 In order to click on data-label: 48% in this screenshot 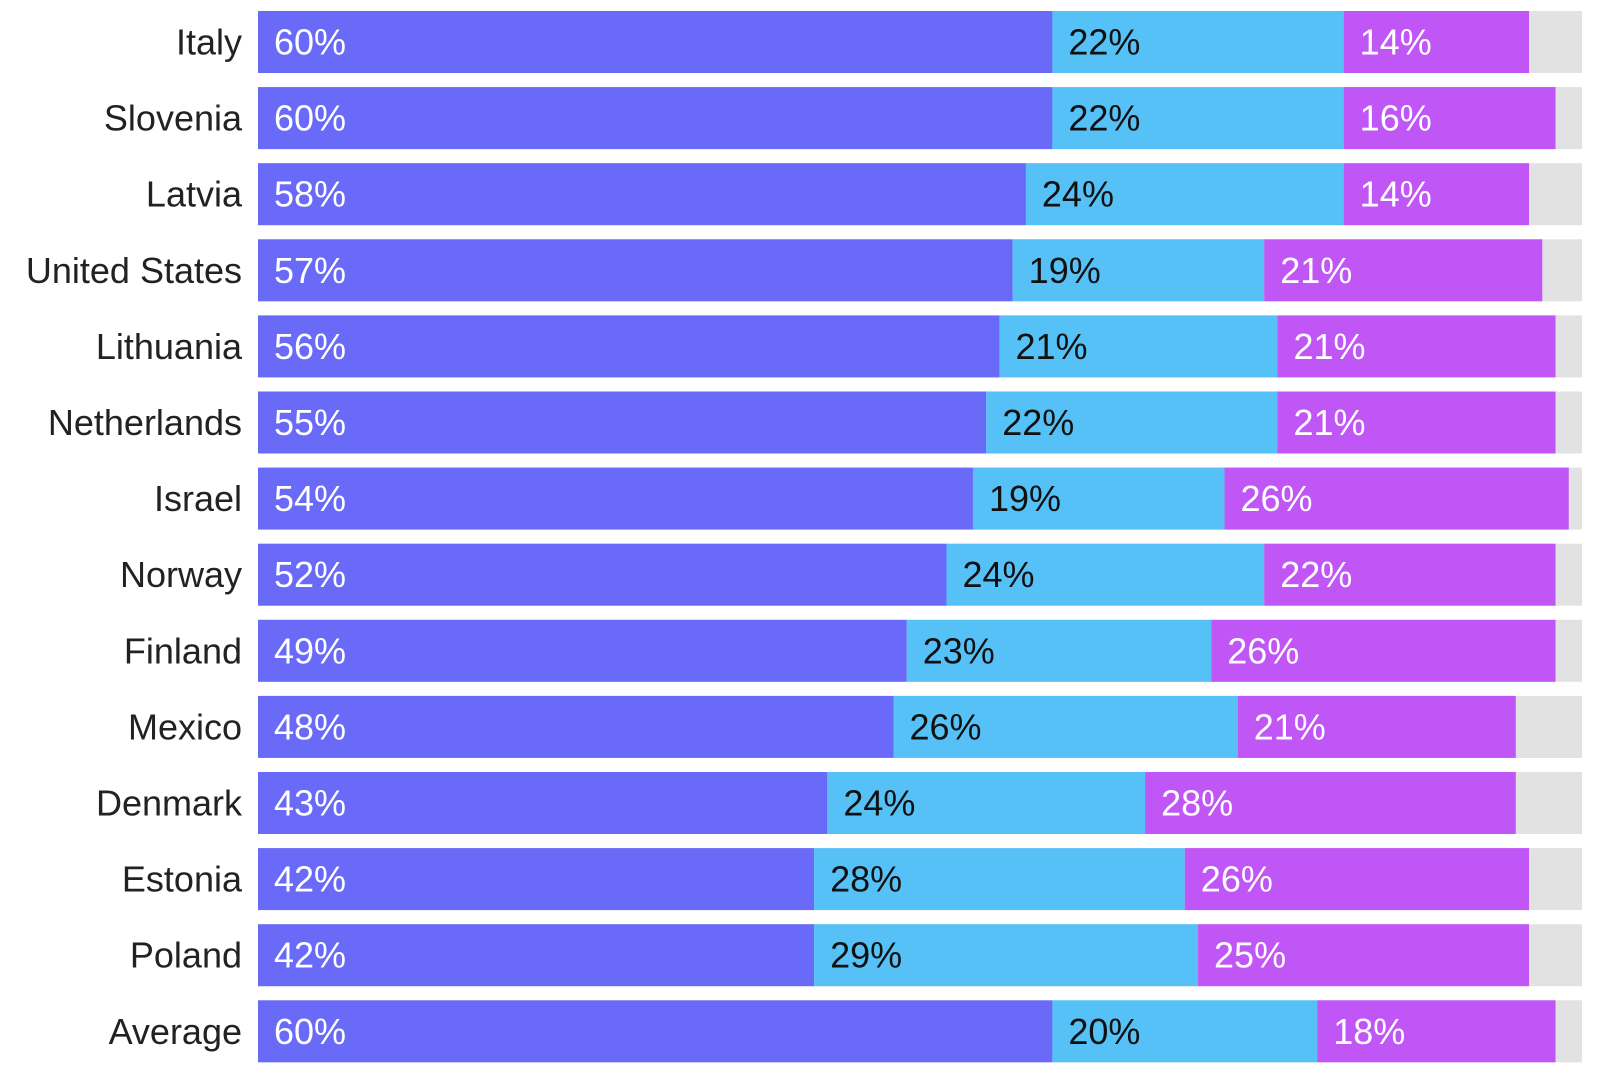, I will do `click(310, 726)`.